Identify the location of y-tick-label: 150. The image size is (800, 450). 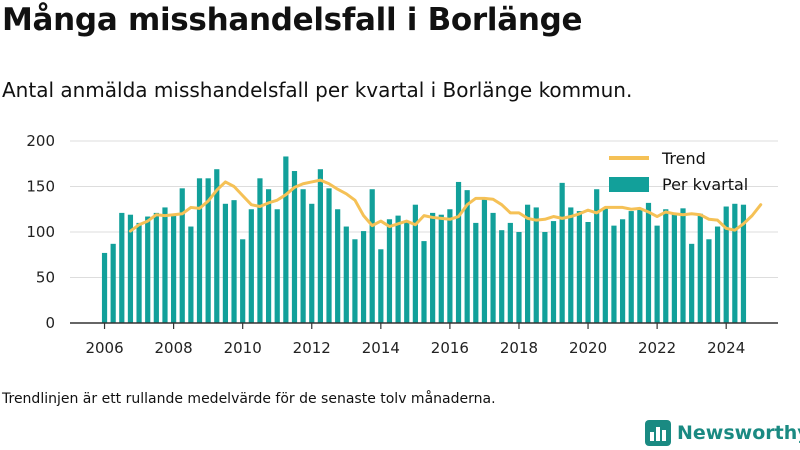
(40, 187).